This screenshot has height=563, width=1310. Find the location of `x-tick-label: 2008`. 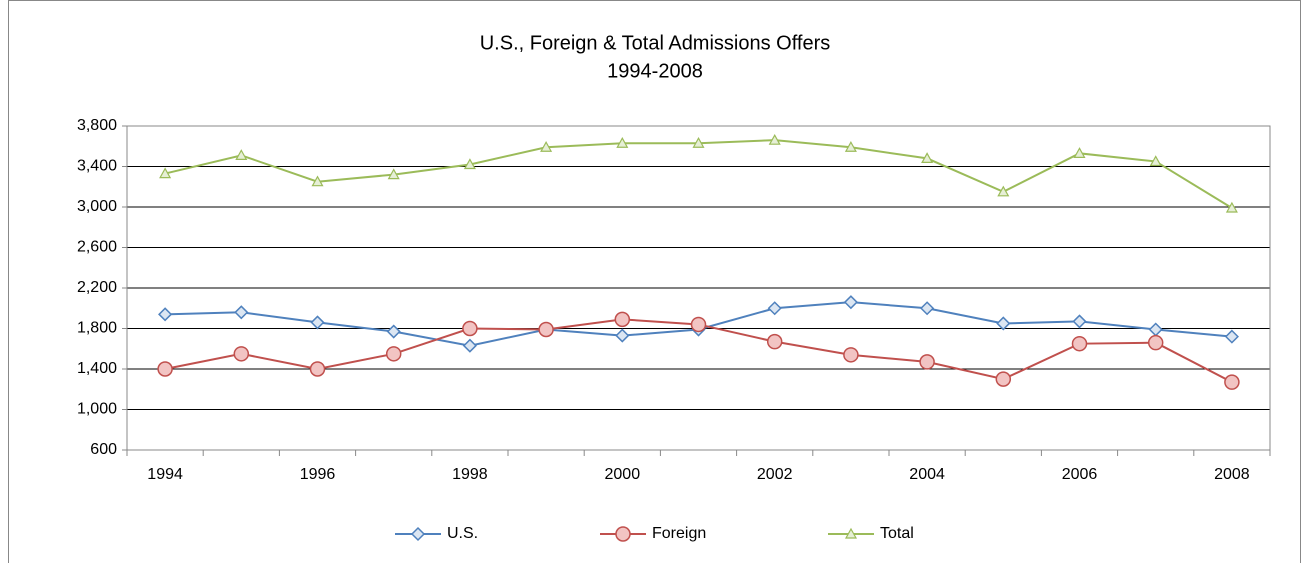

x-tick-label: 2008 is located at coordinates (1232, 474).